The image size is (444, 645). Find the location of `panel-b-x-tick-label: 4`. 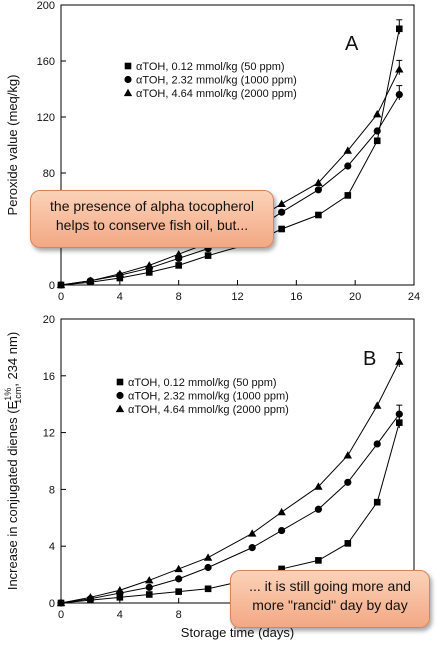

panel-b-x-tick-label: 4 is located at coordinates (120, 615).